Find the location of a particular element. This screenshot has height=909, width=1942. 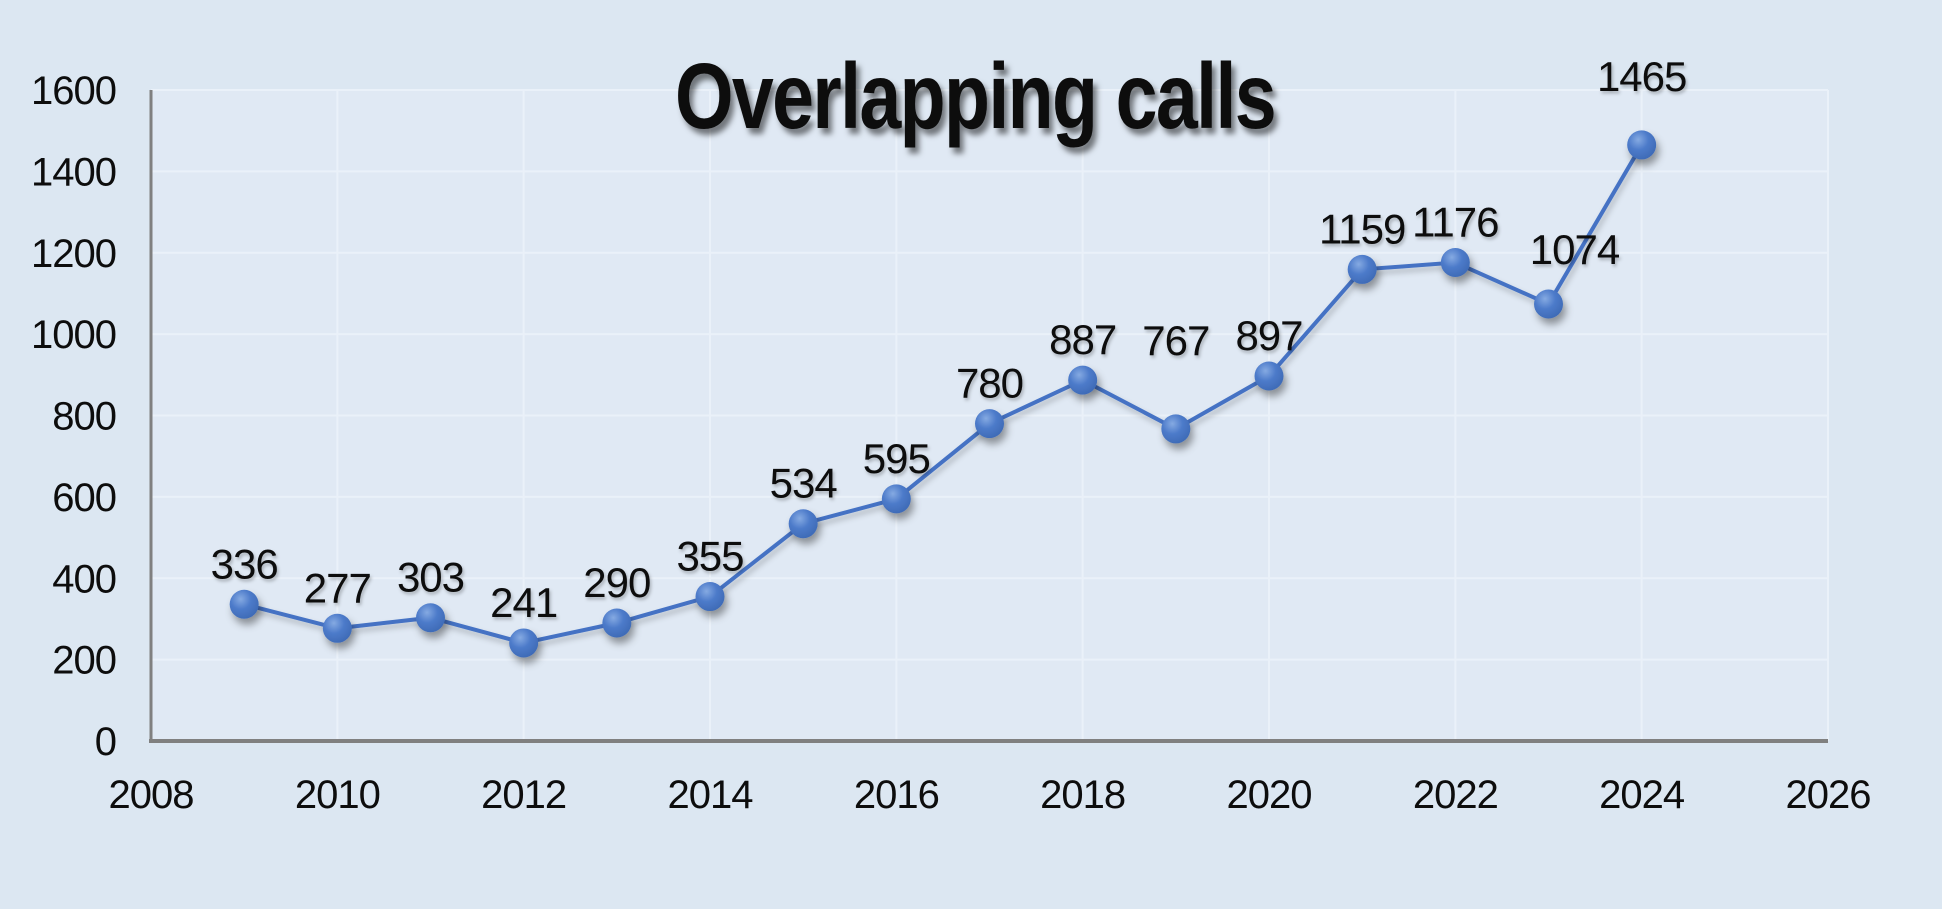

data-point-label: 595 is located at coordinates (896, 458).